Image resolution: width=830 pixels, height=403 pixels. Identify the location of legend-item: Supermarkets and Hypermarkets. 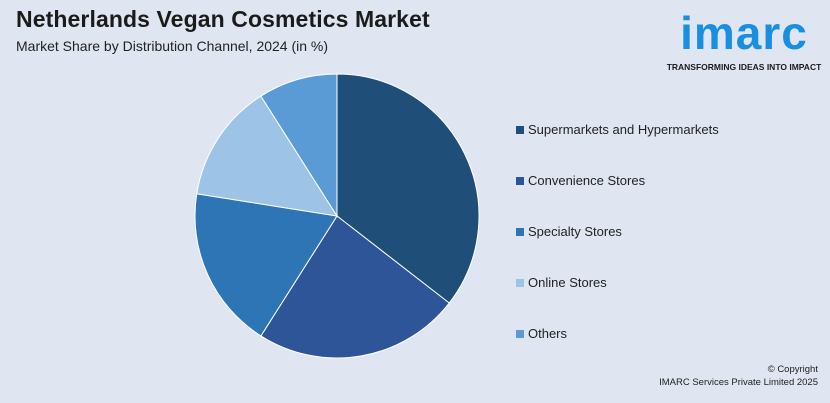
(636, 129).